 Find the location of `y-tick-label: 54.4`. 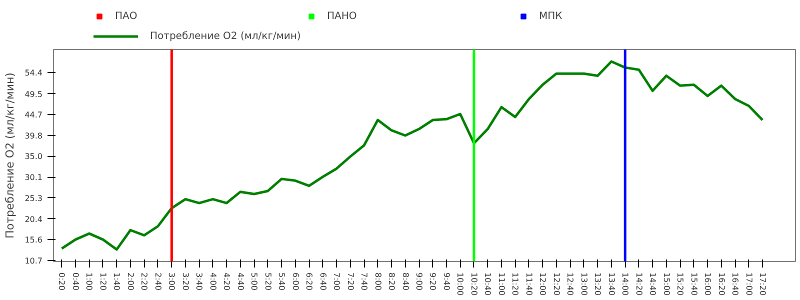

y-tick-label: 54.4 is located at coordinates (33, 73).